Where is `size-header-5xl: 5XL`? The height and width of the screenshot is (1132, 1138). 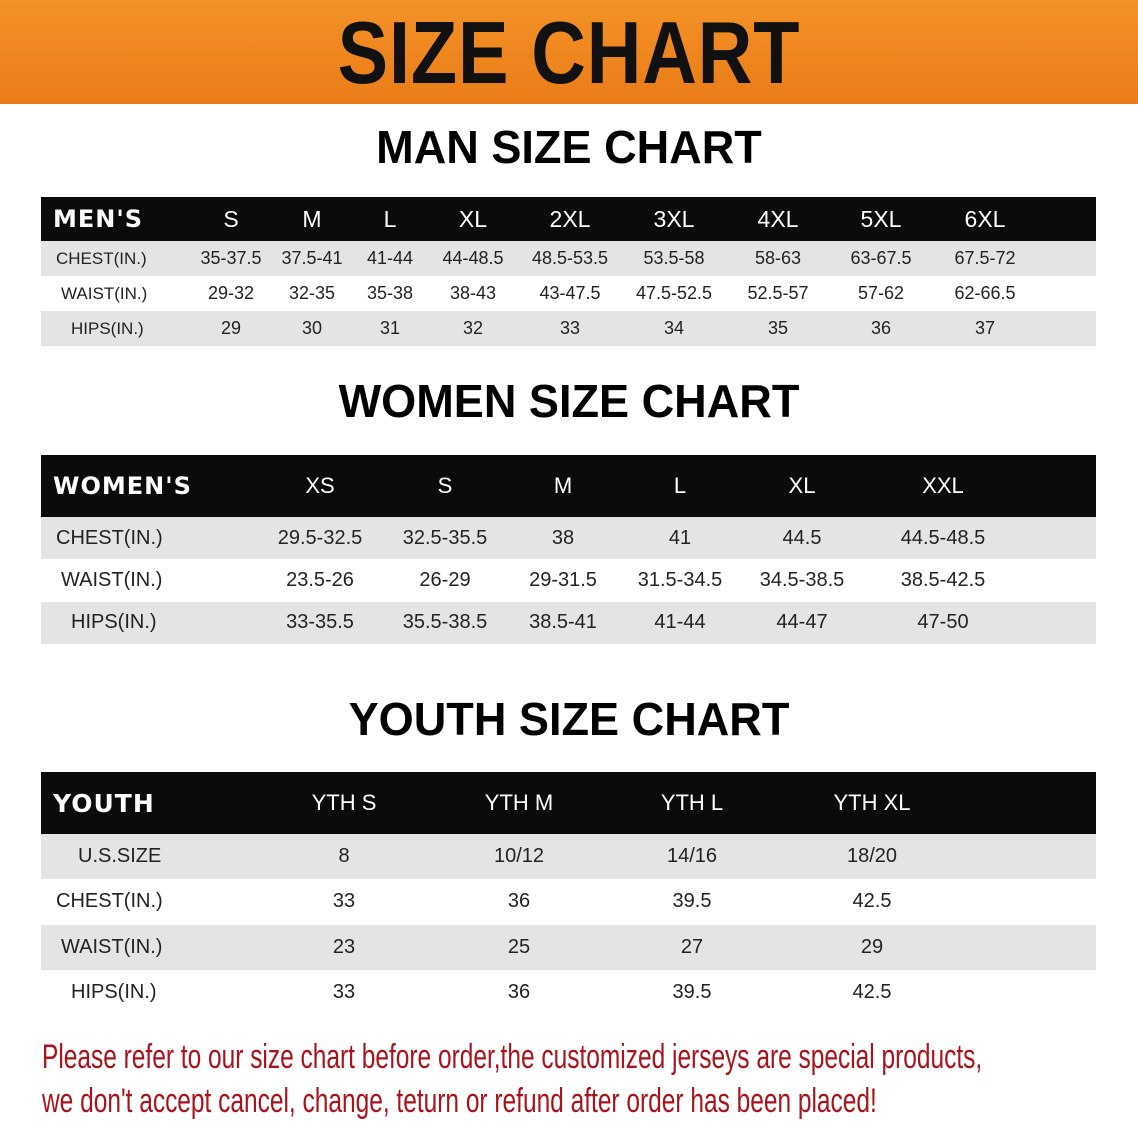
size-header-5xl: 5XL is located at coordinates (881, 218).